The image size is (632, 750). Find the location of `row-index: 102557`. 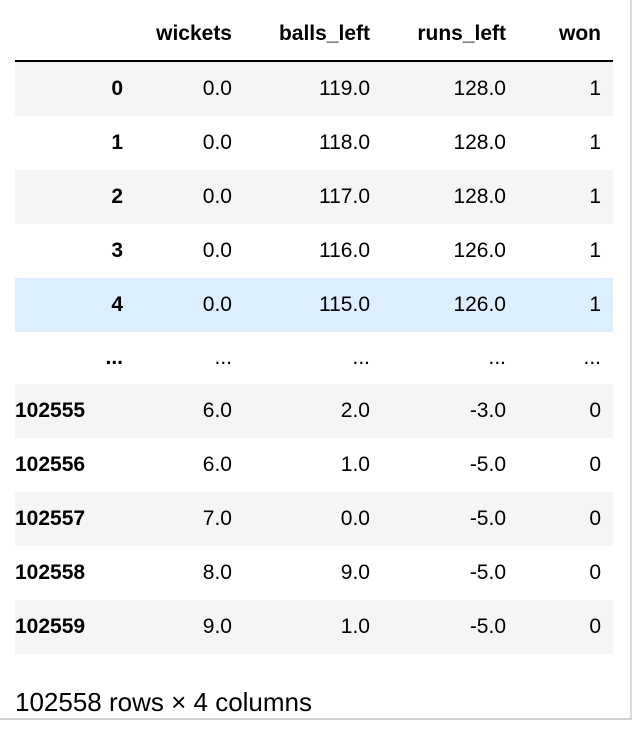

row-index: 102557 is located at coordinates (50, 518).